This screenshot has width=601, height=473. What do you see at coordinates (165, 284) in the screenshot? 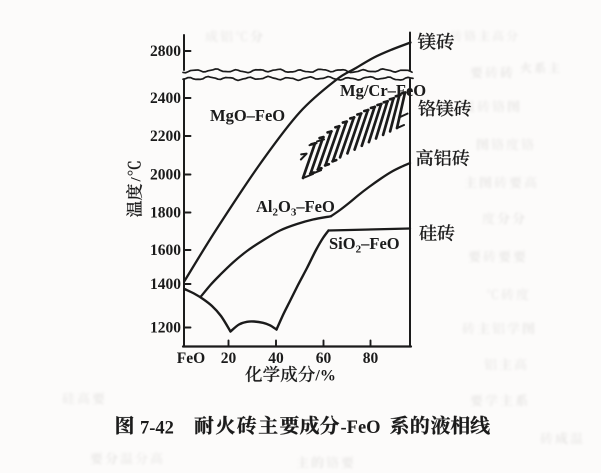
I see `svg-text: 1400` at bounding box center [165, 284].